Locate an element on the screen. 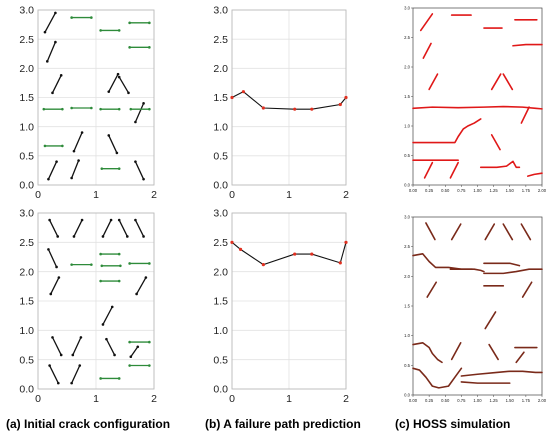 This screenshot has height=443, width=550. axes-frame is located at coordinates (477, 306).